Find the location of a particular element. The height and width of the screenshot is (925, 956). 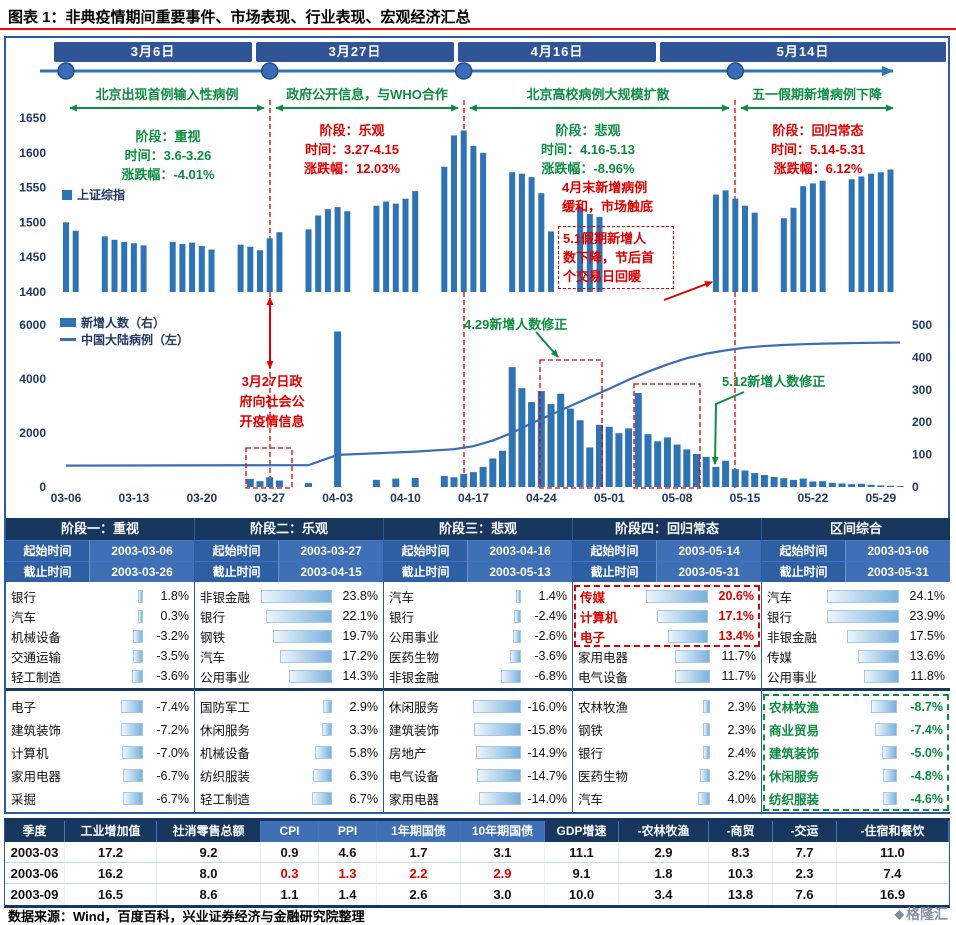

industry-row: 银行 1.8% is located at coordinates (100, 596).